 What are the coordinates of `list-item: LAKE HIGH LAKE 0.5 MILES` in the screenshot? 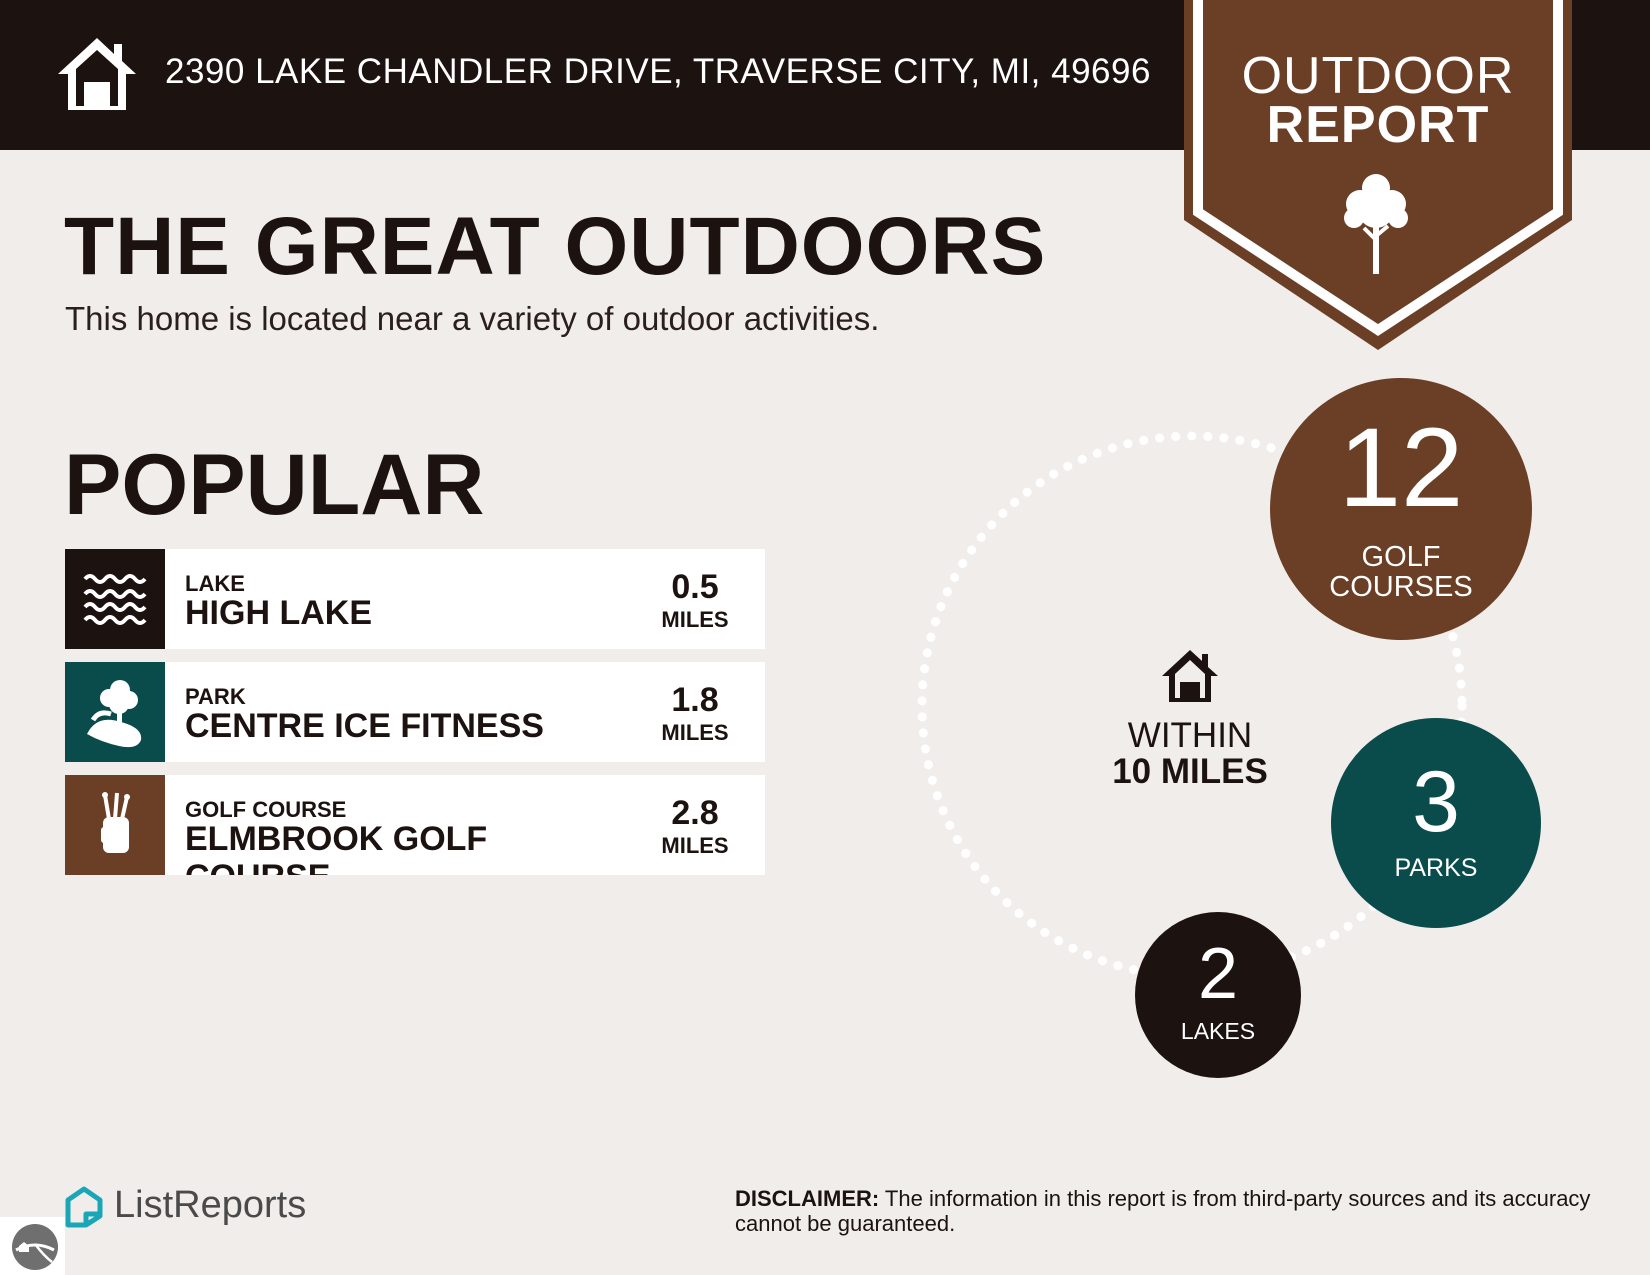 It's located at (415, 599).